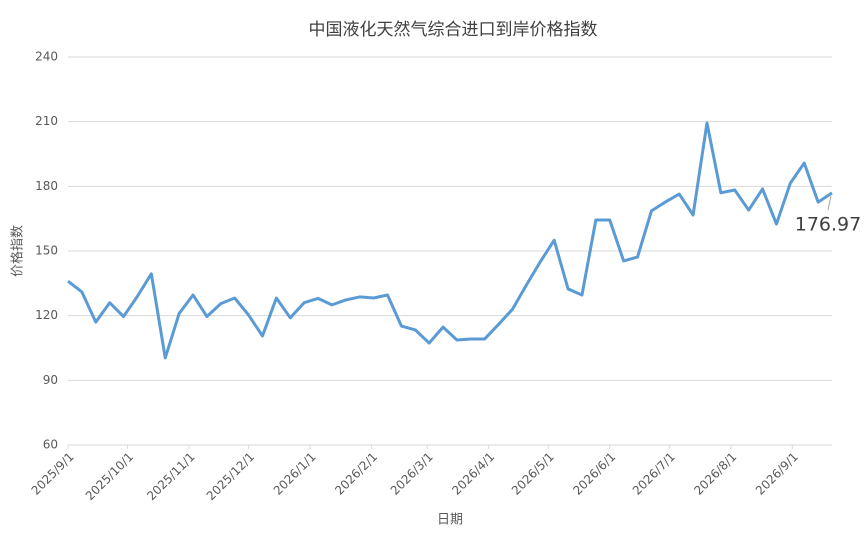  I want to click on x-tick-label: 2025/12/1, so click(230, 476).